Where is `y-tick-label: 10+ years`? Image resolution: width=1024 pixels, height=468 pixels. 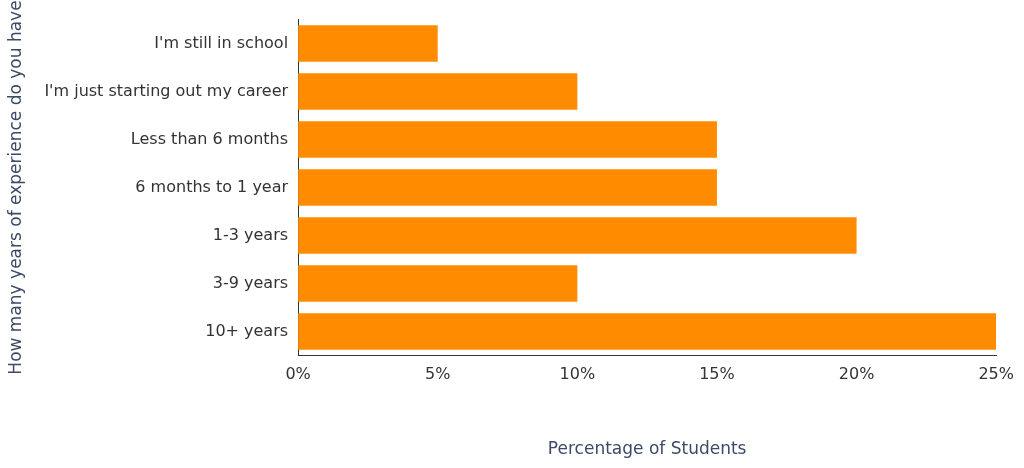 y-tick-label: 10+ years is located at coordinates (247, 330).